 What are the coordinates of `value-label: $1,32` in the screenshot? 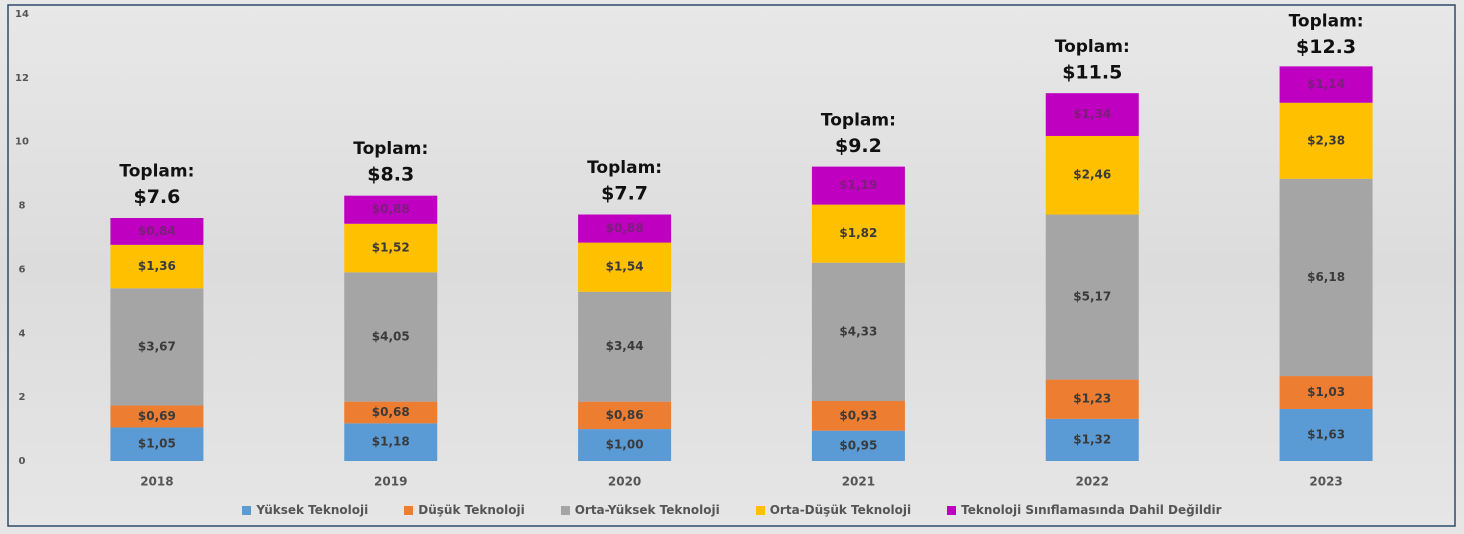 It's located at (1092, 439).